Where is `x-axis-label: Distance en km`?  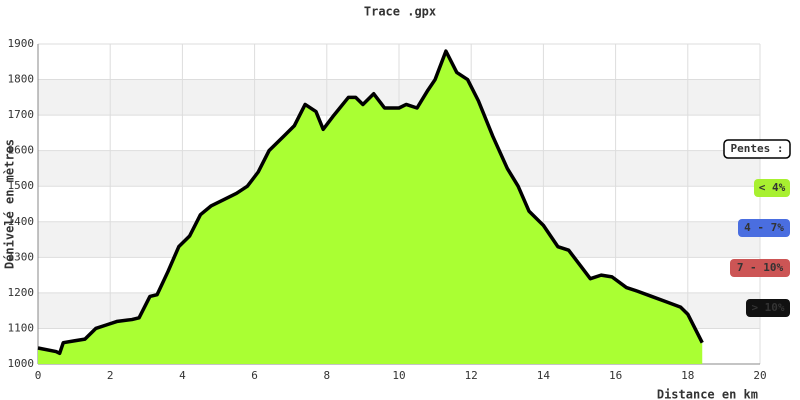 x-axis-label: Distance en km is located at coordinates (707, 394).